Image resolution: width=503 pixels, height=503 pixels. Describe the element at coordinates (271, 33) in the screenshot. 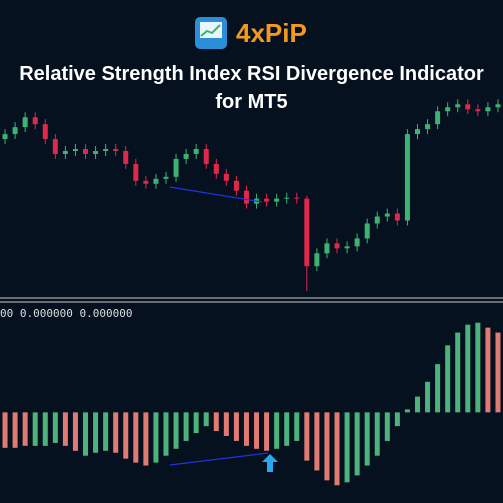

I see `logo-text: 4xPiP` at that location.